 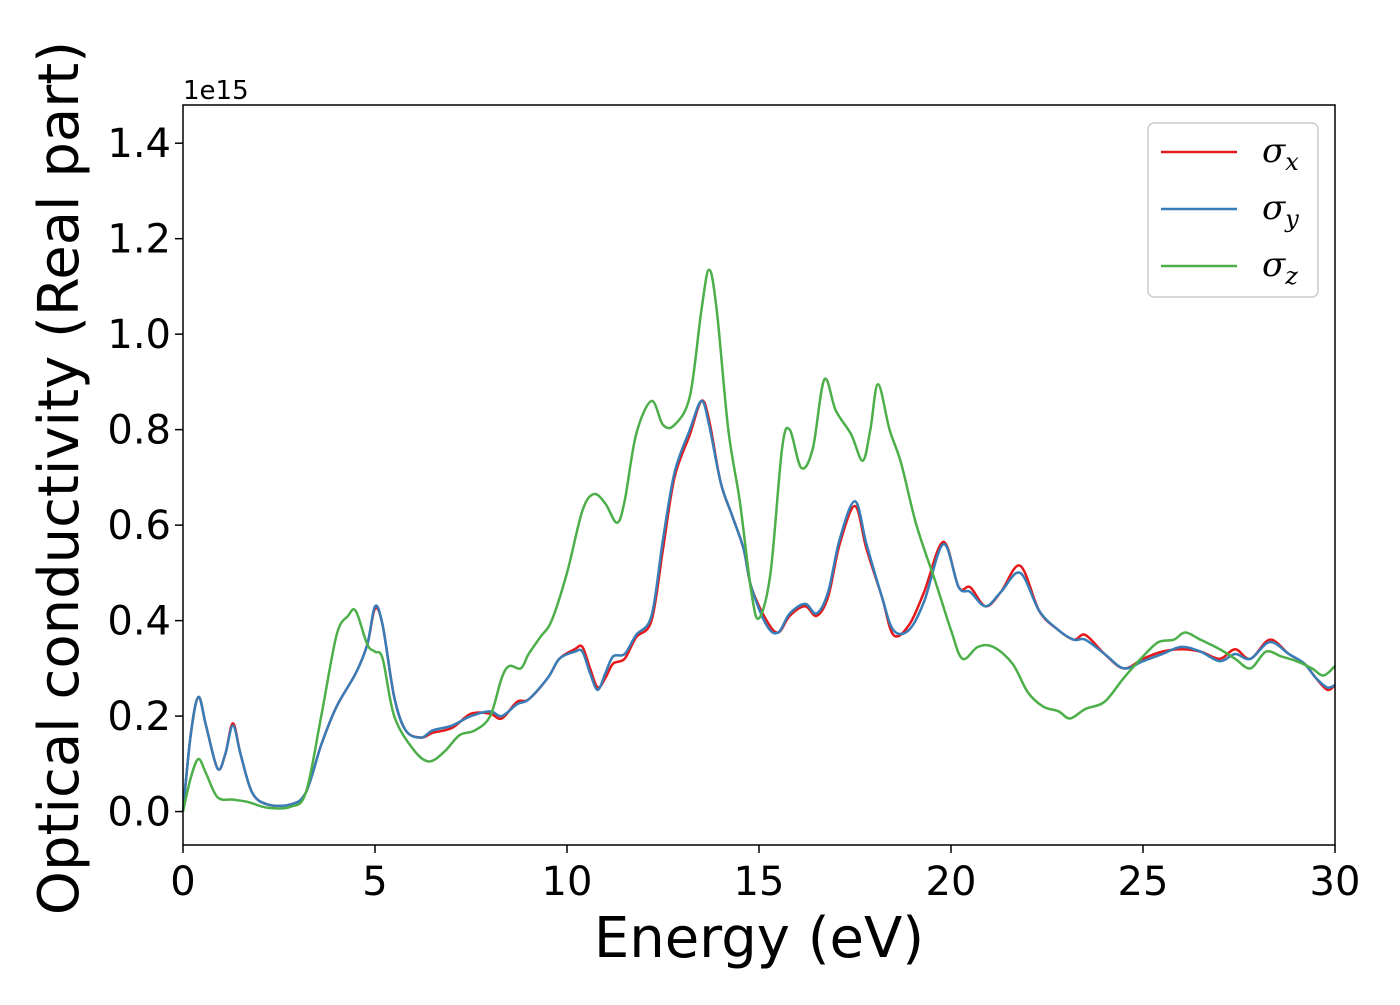 What do you see at coordinates (951, 882) in the screenshot?
I see `x-tick-label: 20` at bounding box center [951, 882].